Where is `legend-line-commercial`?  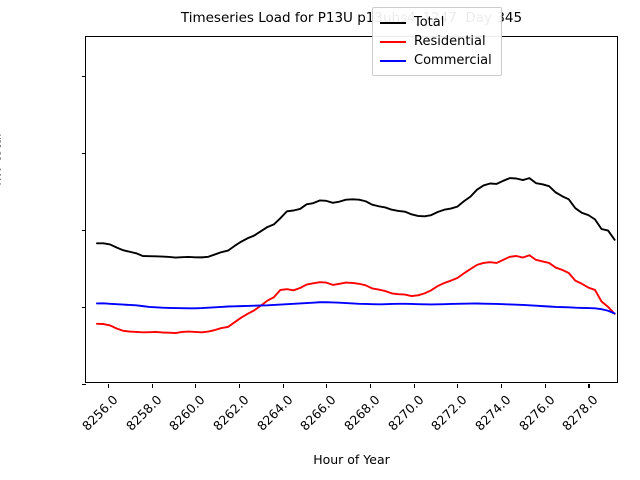
legend-line-commercial is located at coordinates (393, 60).